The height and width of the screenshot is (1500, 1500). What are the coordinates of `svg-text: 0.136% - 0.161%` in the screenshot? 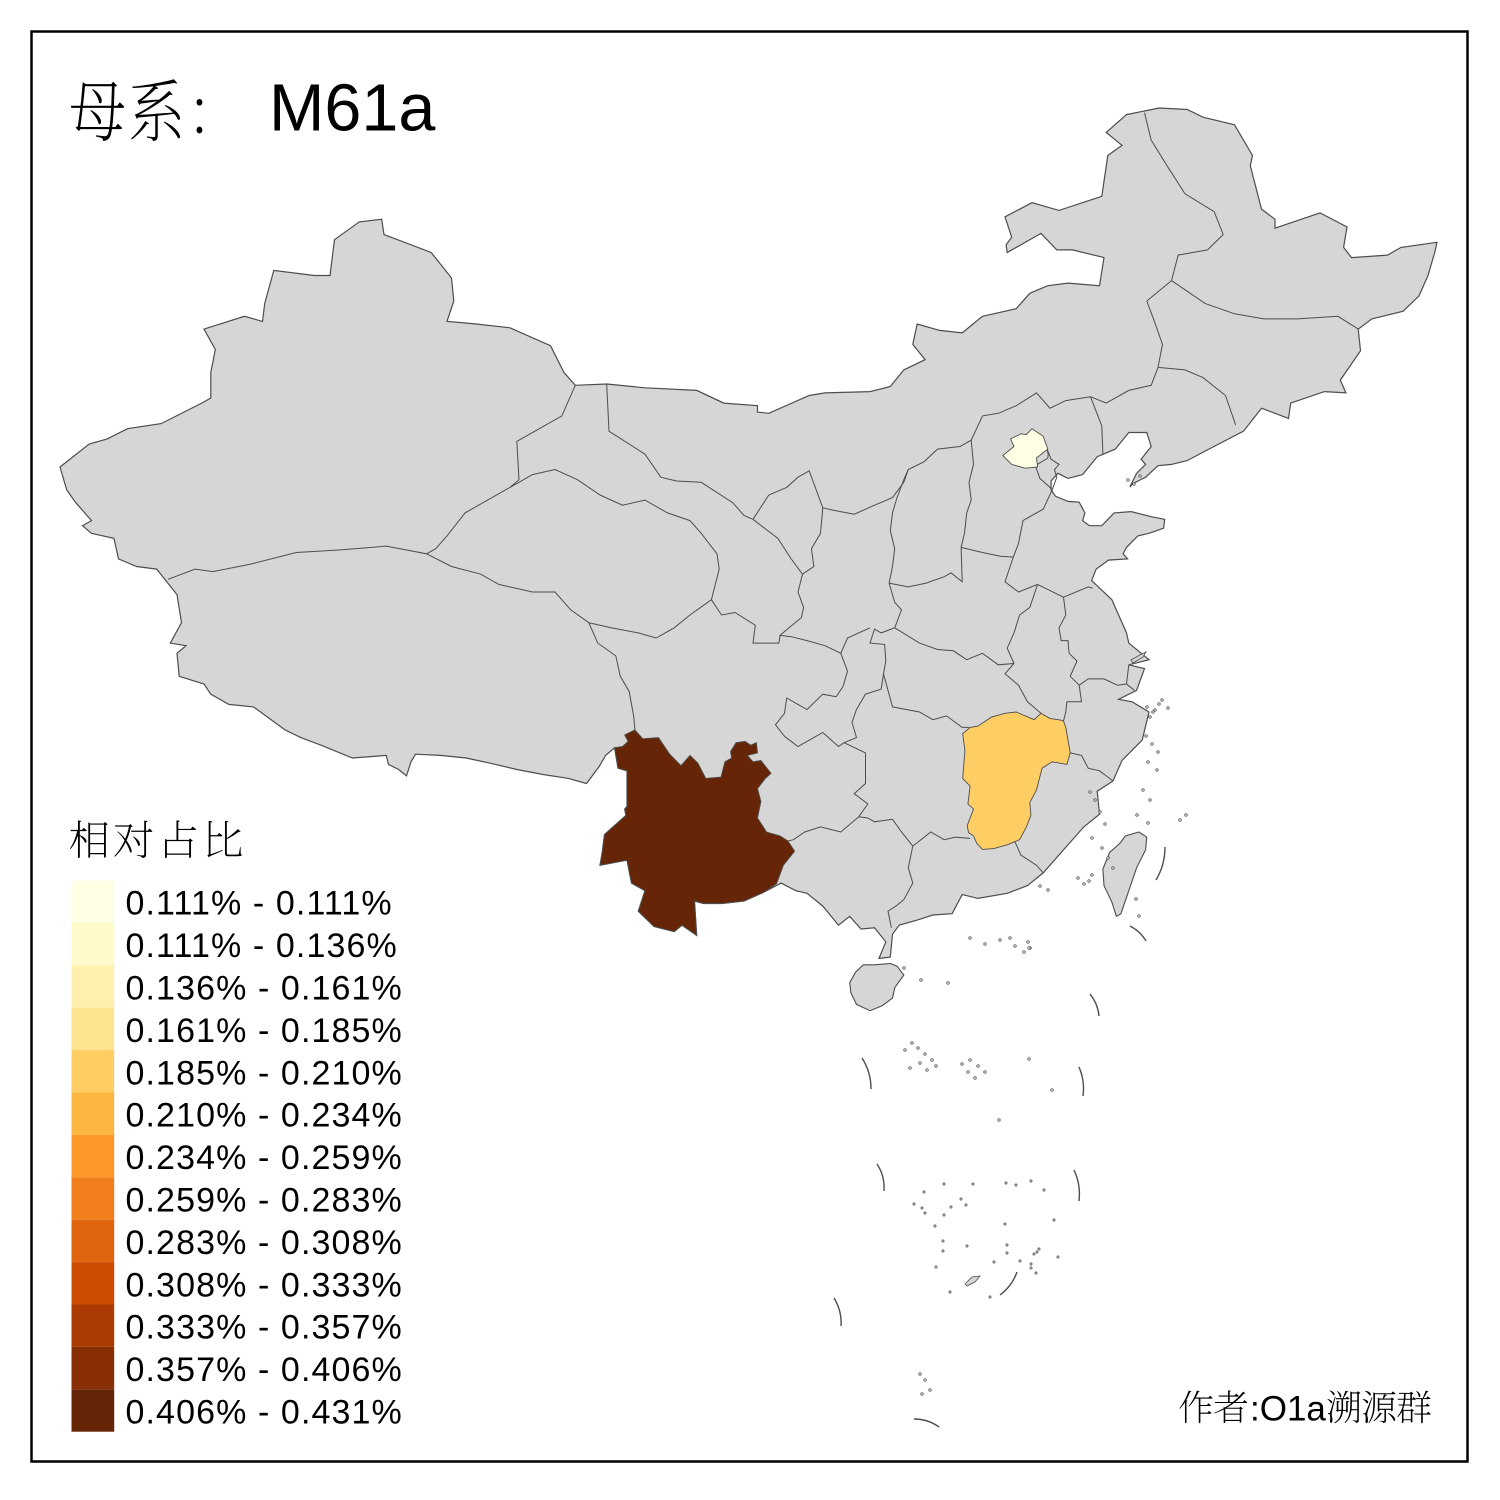 It's located at (264, 989).